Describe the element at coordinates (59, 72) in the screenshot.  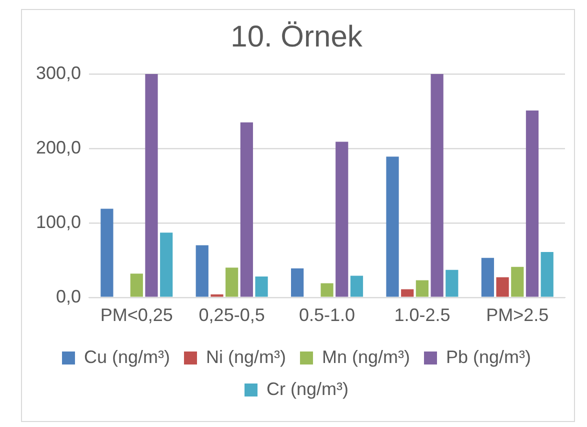
I see `y-tick-label: 300,0` at that location.